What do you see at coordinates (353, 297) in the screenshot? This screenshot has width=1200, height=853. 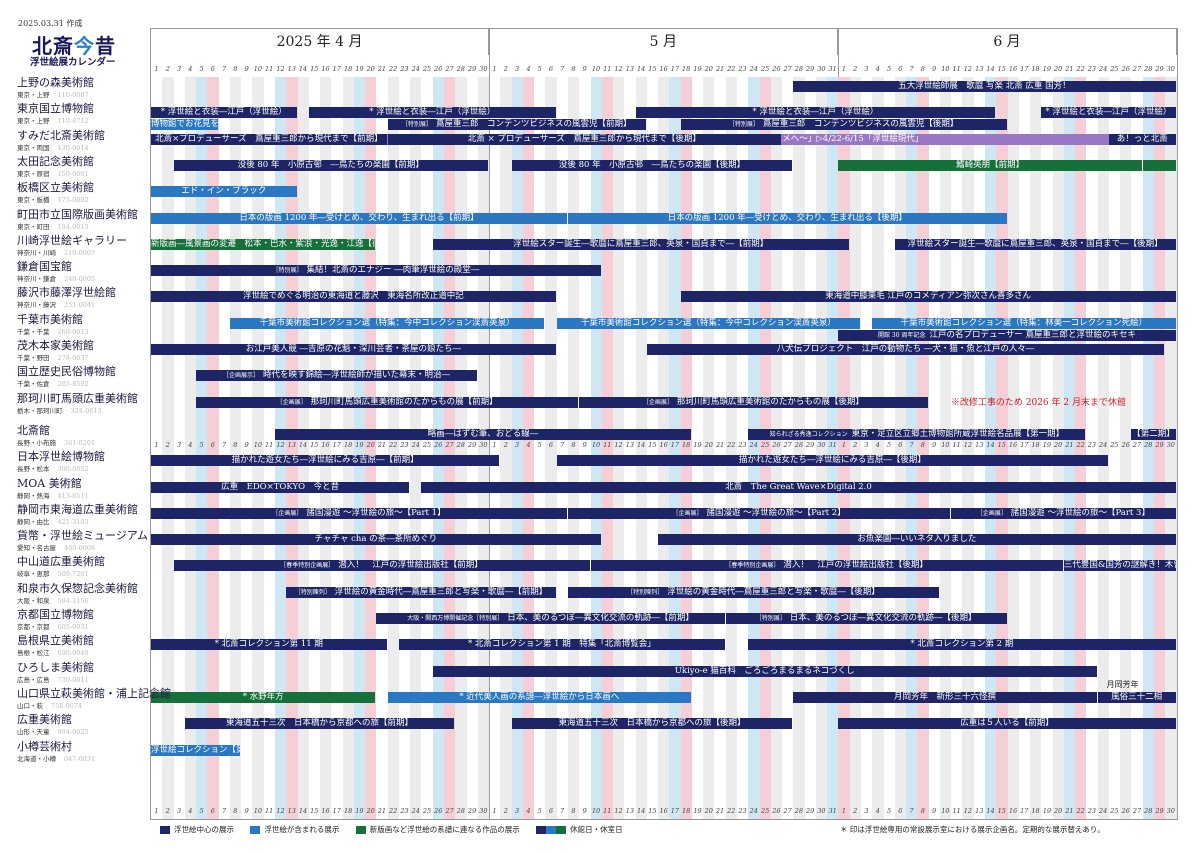 I see `exhibition-bar: 浮世絵でめぐる明治の東海道と藤沢 東海名所改正道中記` at bounding box center [353, 297].